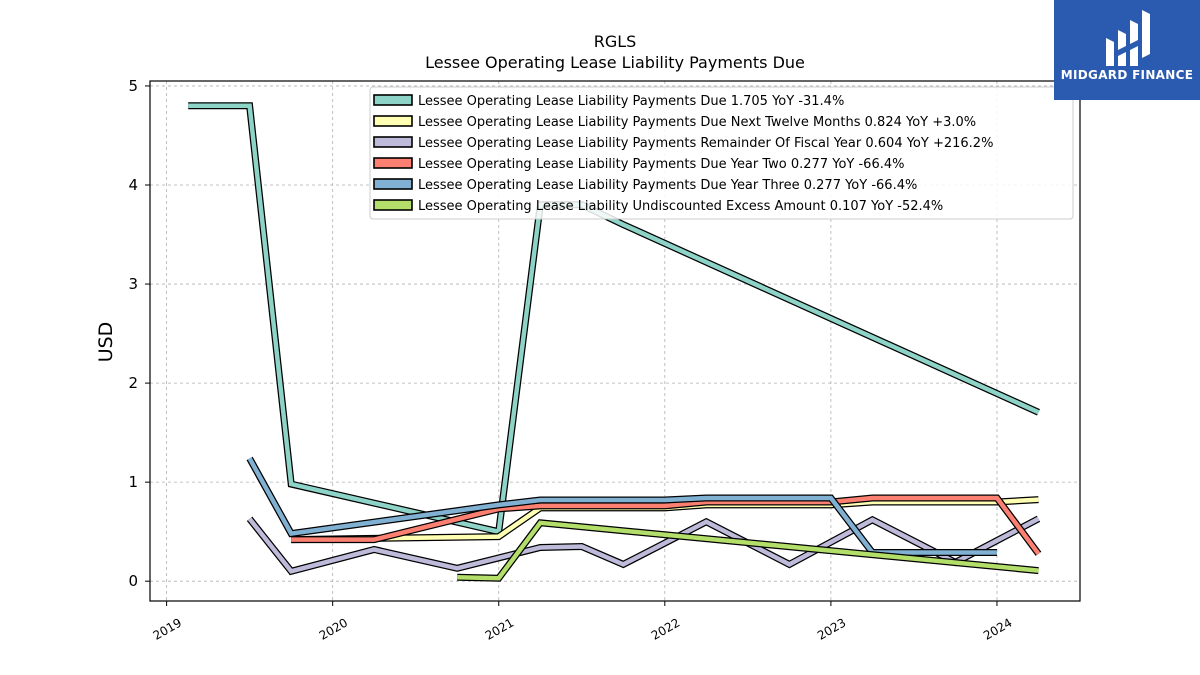 The height and width of the screenshot is (675, 1200). I want to click on midgard-finance-logo: MIDGARD FINANCE, so click(1127, 50).